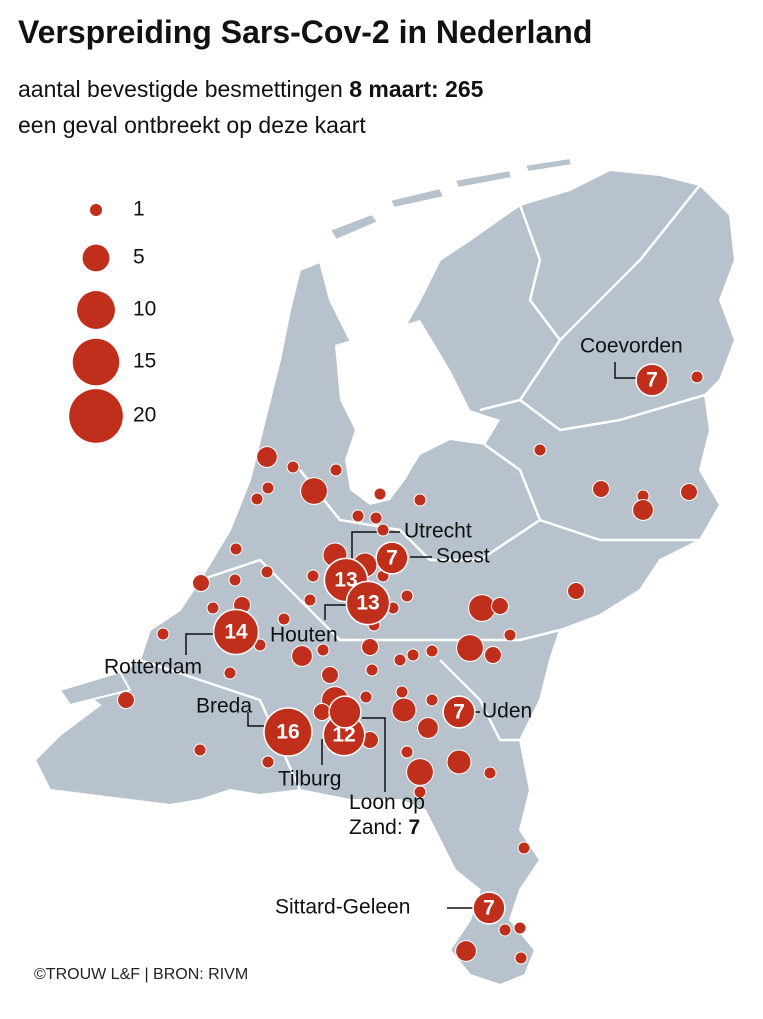  I want to click on bubble-value: 12, so click(343, 735).